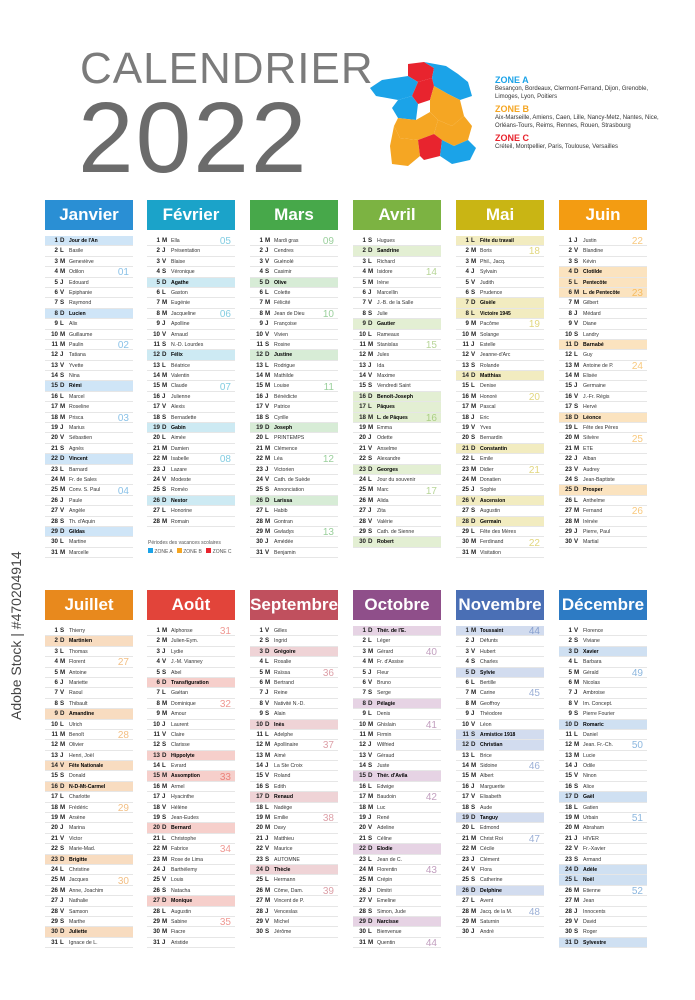 The image size is (695, 1000). I want to click on day-number: 13, so click(259, 755).